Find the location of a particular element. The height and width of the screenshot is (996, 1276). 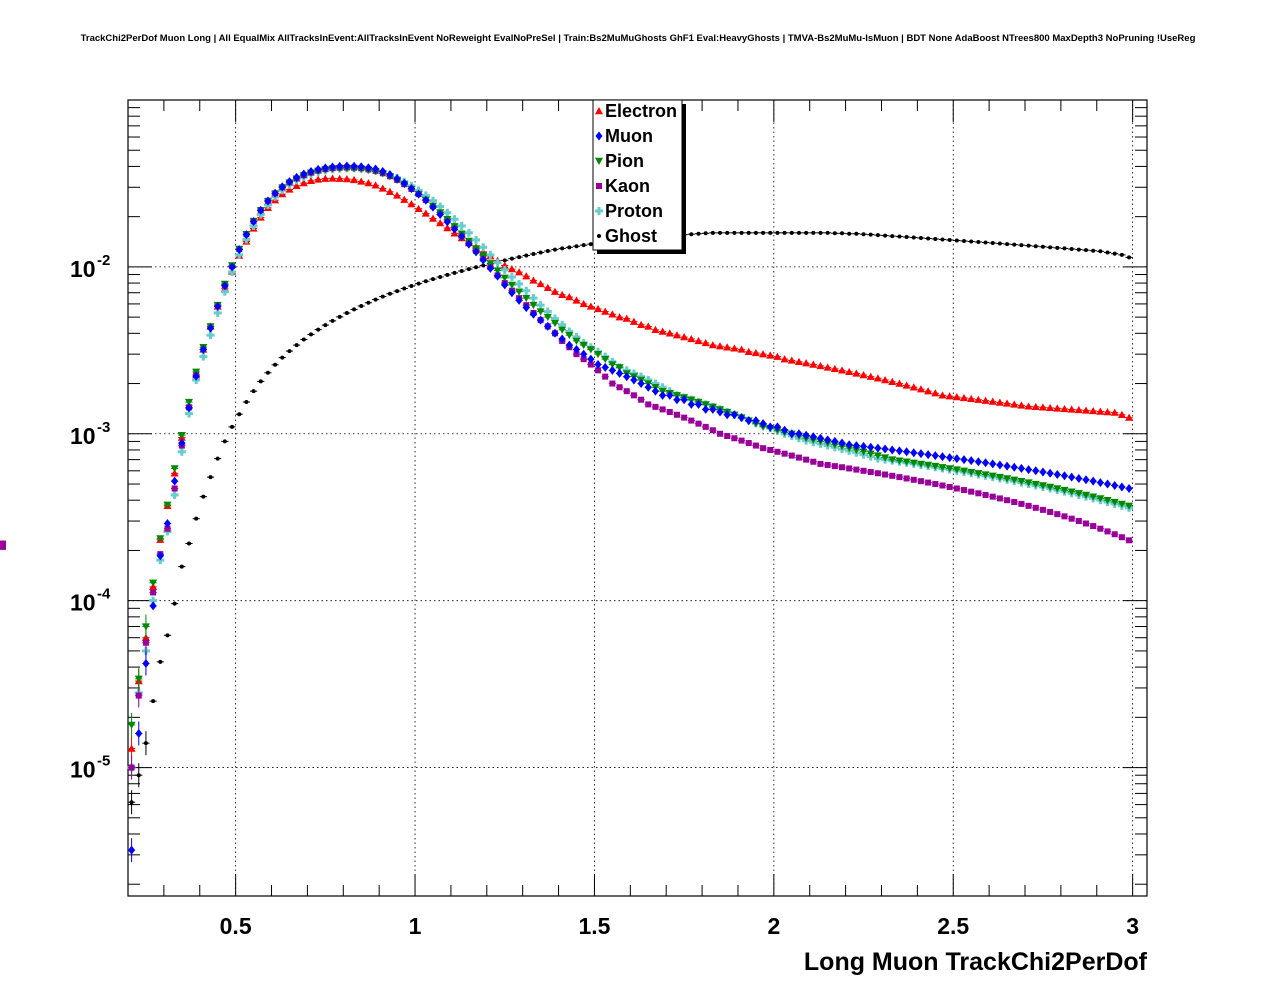

legend-label: Proton is located at coordinates (634, 211).